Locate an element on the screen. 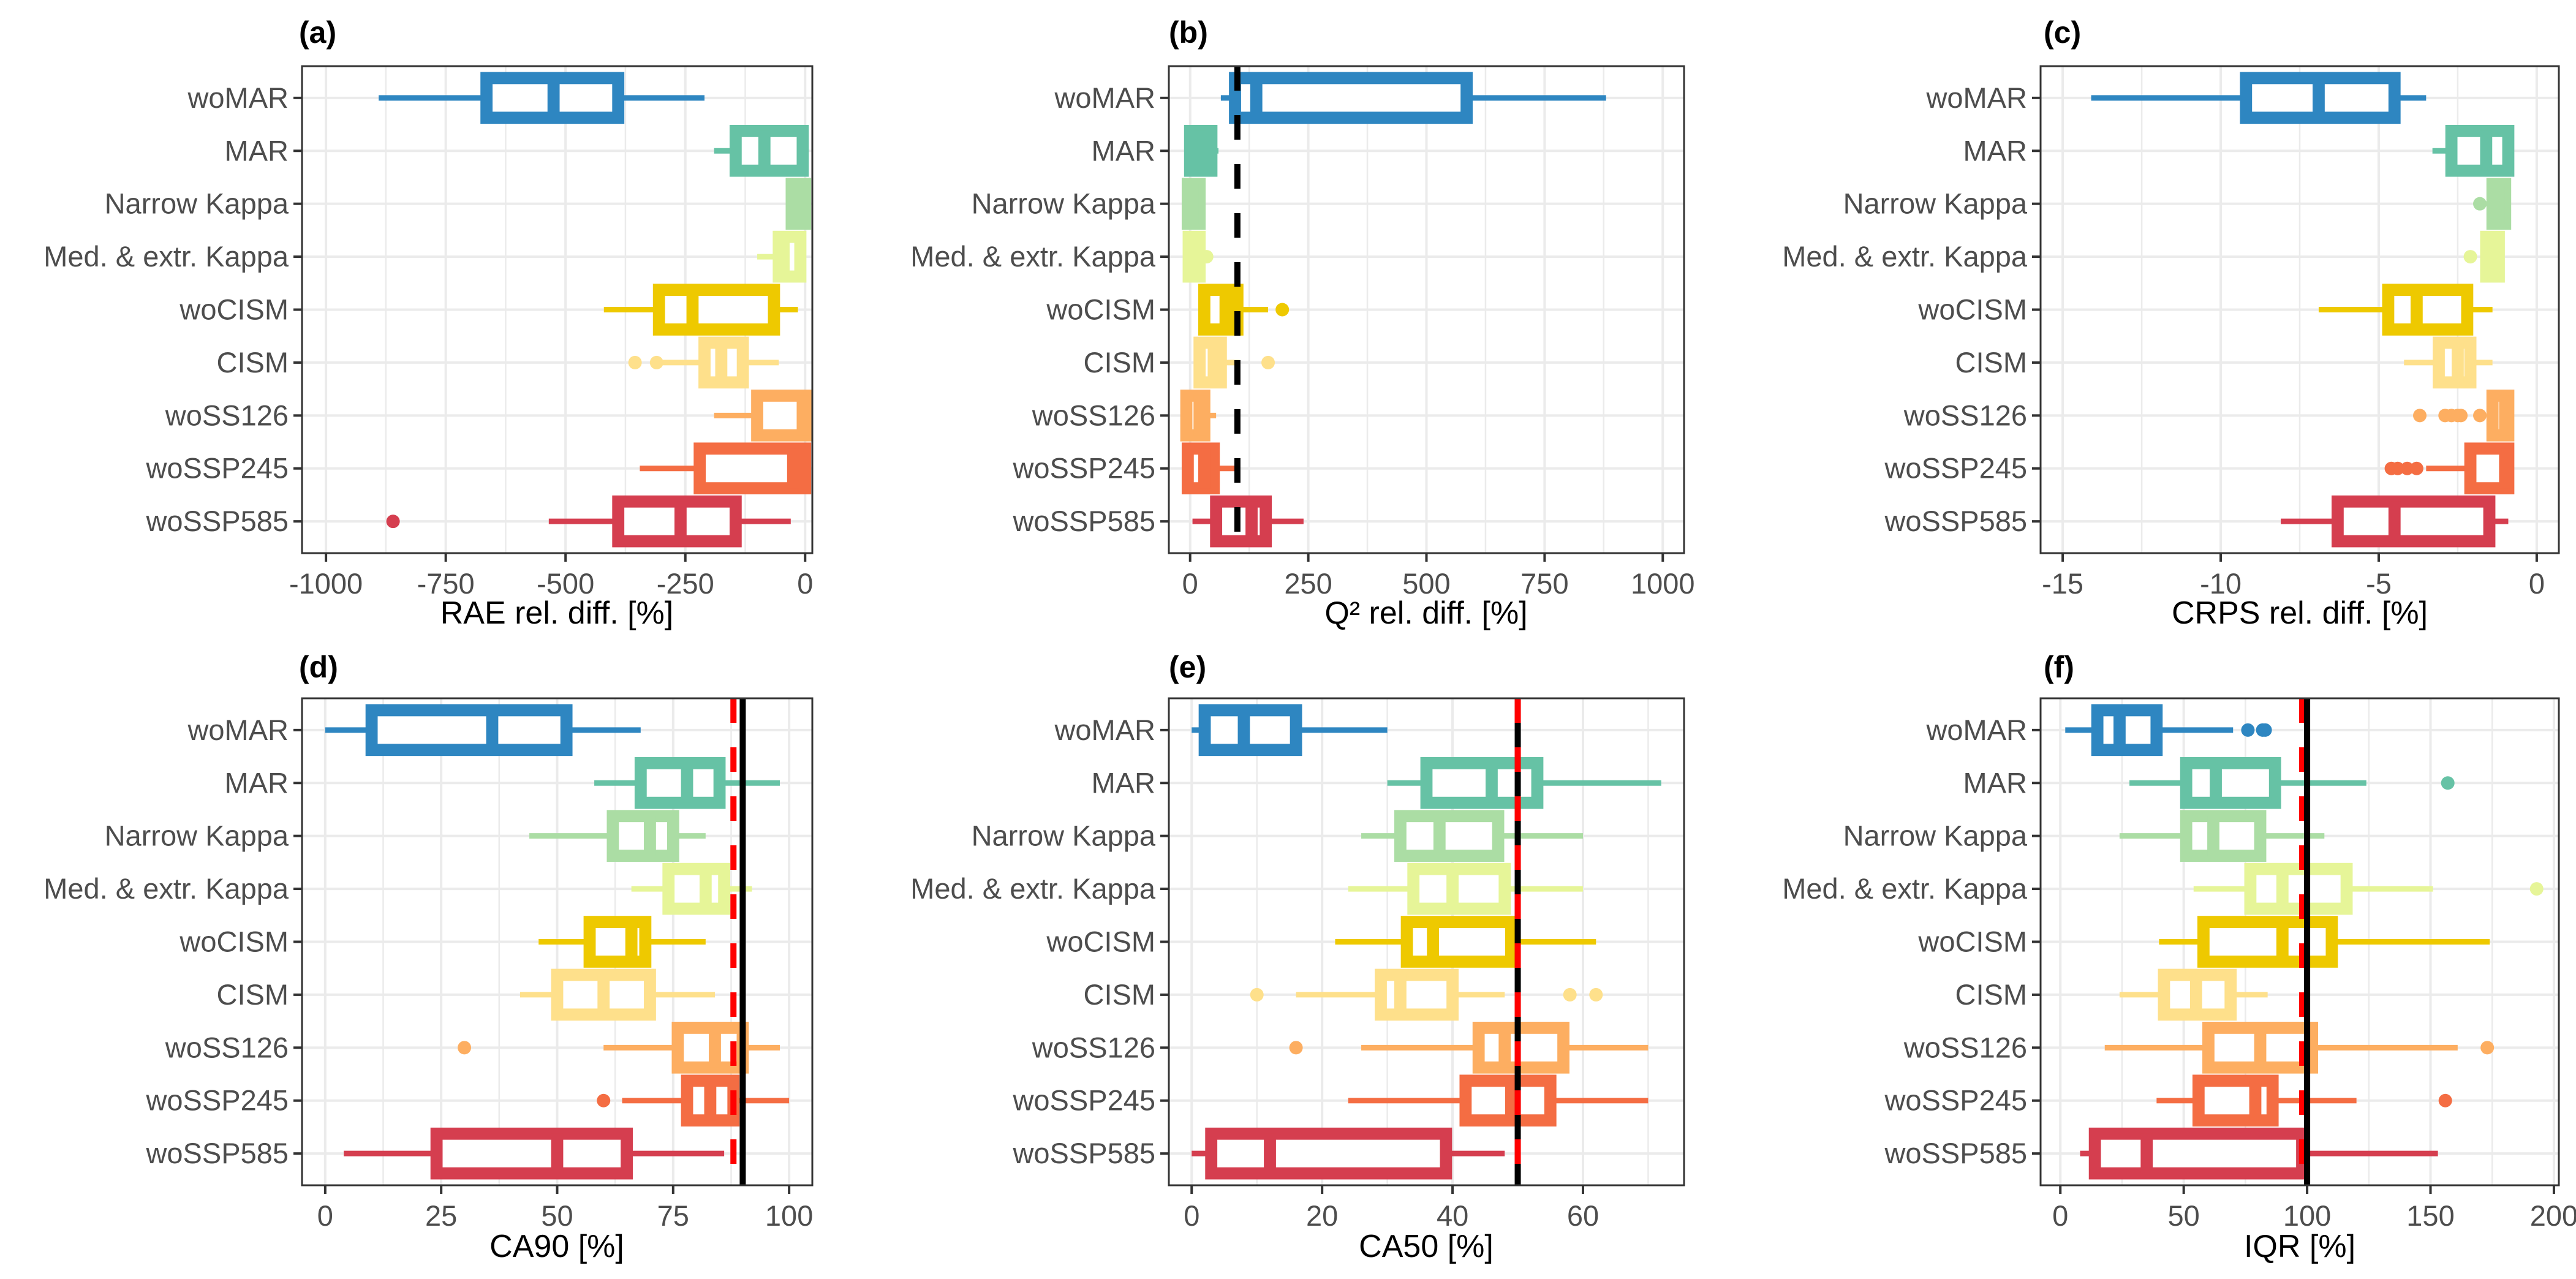  x-tick-label: -750 is located at coordinates (446, 583).